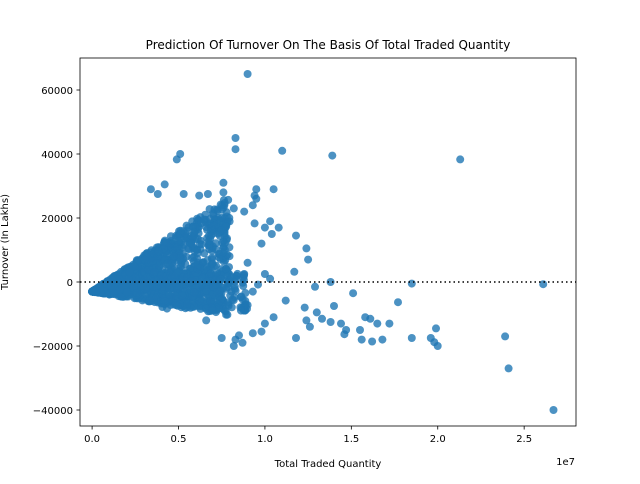 This screenshot has height=484, width=640. What do you see at coordinates (5, 242) in the screenshot?
I see `y-axis-label: Turnover (In Lakhs)` at bounding box center [5, 242].